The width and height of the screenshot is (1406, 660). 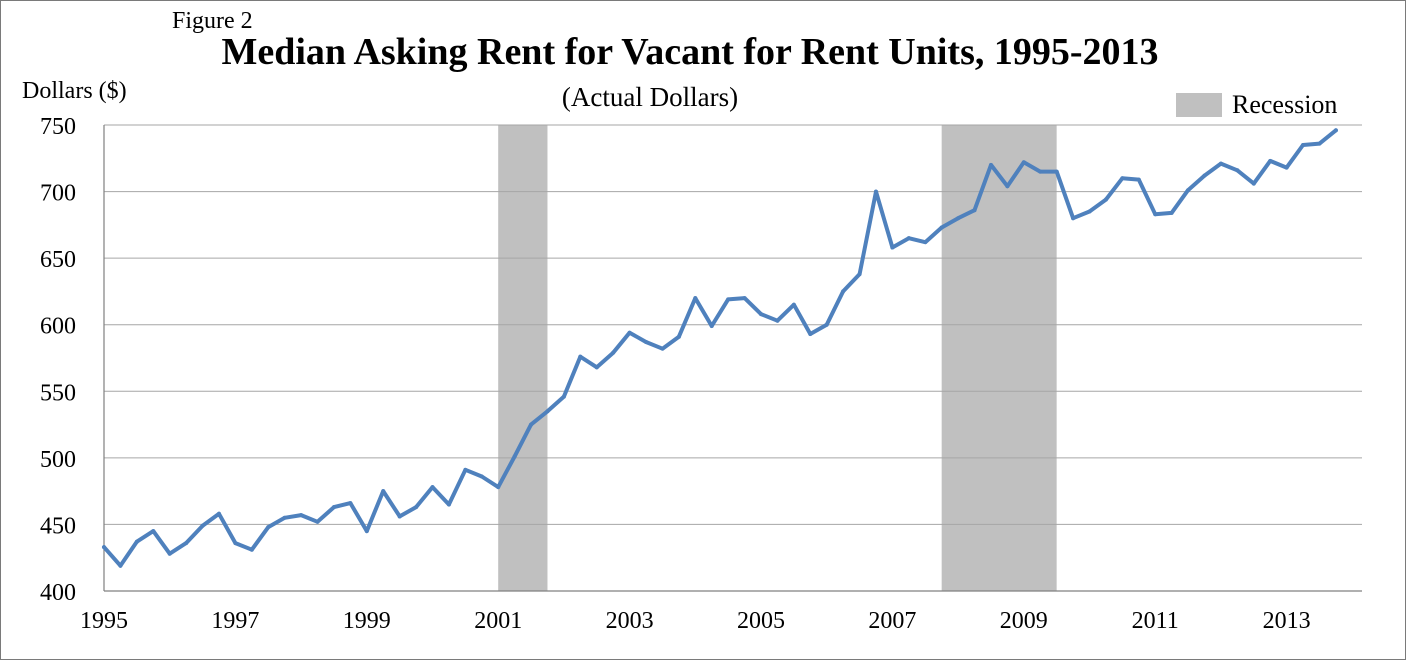 What do you see at coordinates (1285, 104) in the screenshot?
I see `legend-label-recession: Recession` at bounding box center [1285, 104].